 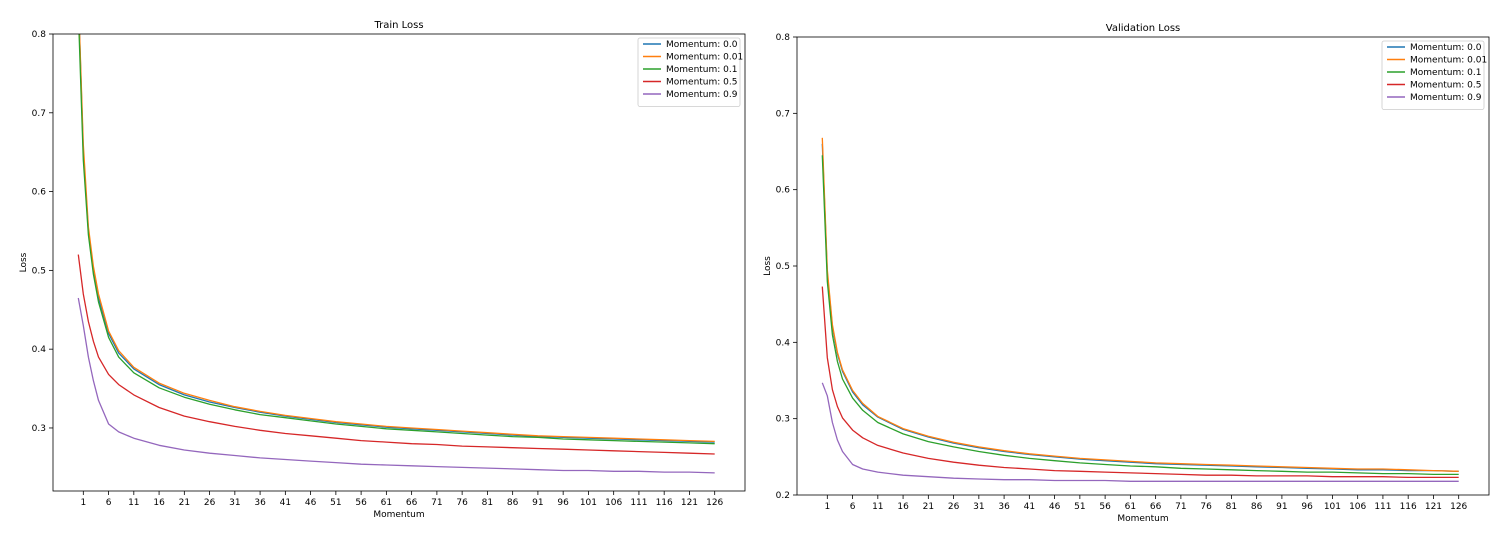 I want to click on y-tick-label: 0.5, so click(x=39, y=271).